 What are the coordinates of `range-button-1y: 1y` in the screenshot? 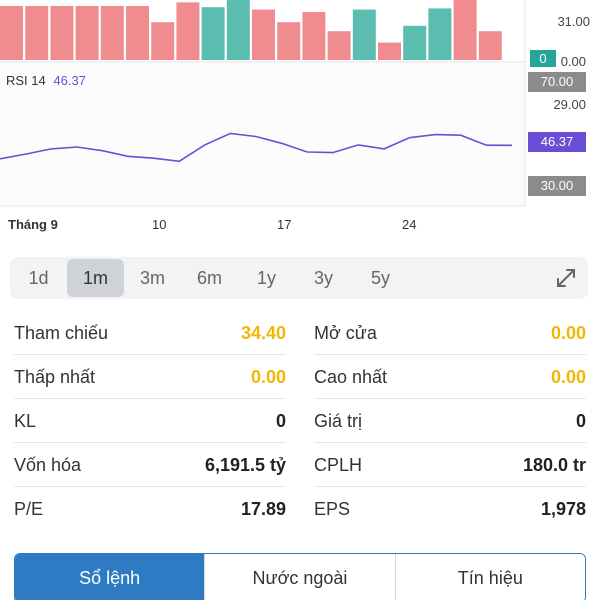 It's located at (266, 277).